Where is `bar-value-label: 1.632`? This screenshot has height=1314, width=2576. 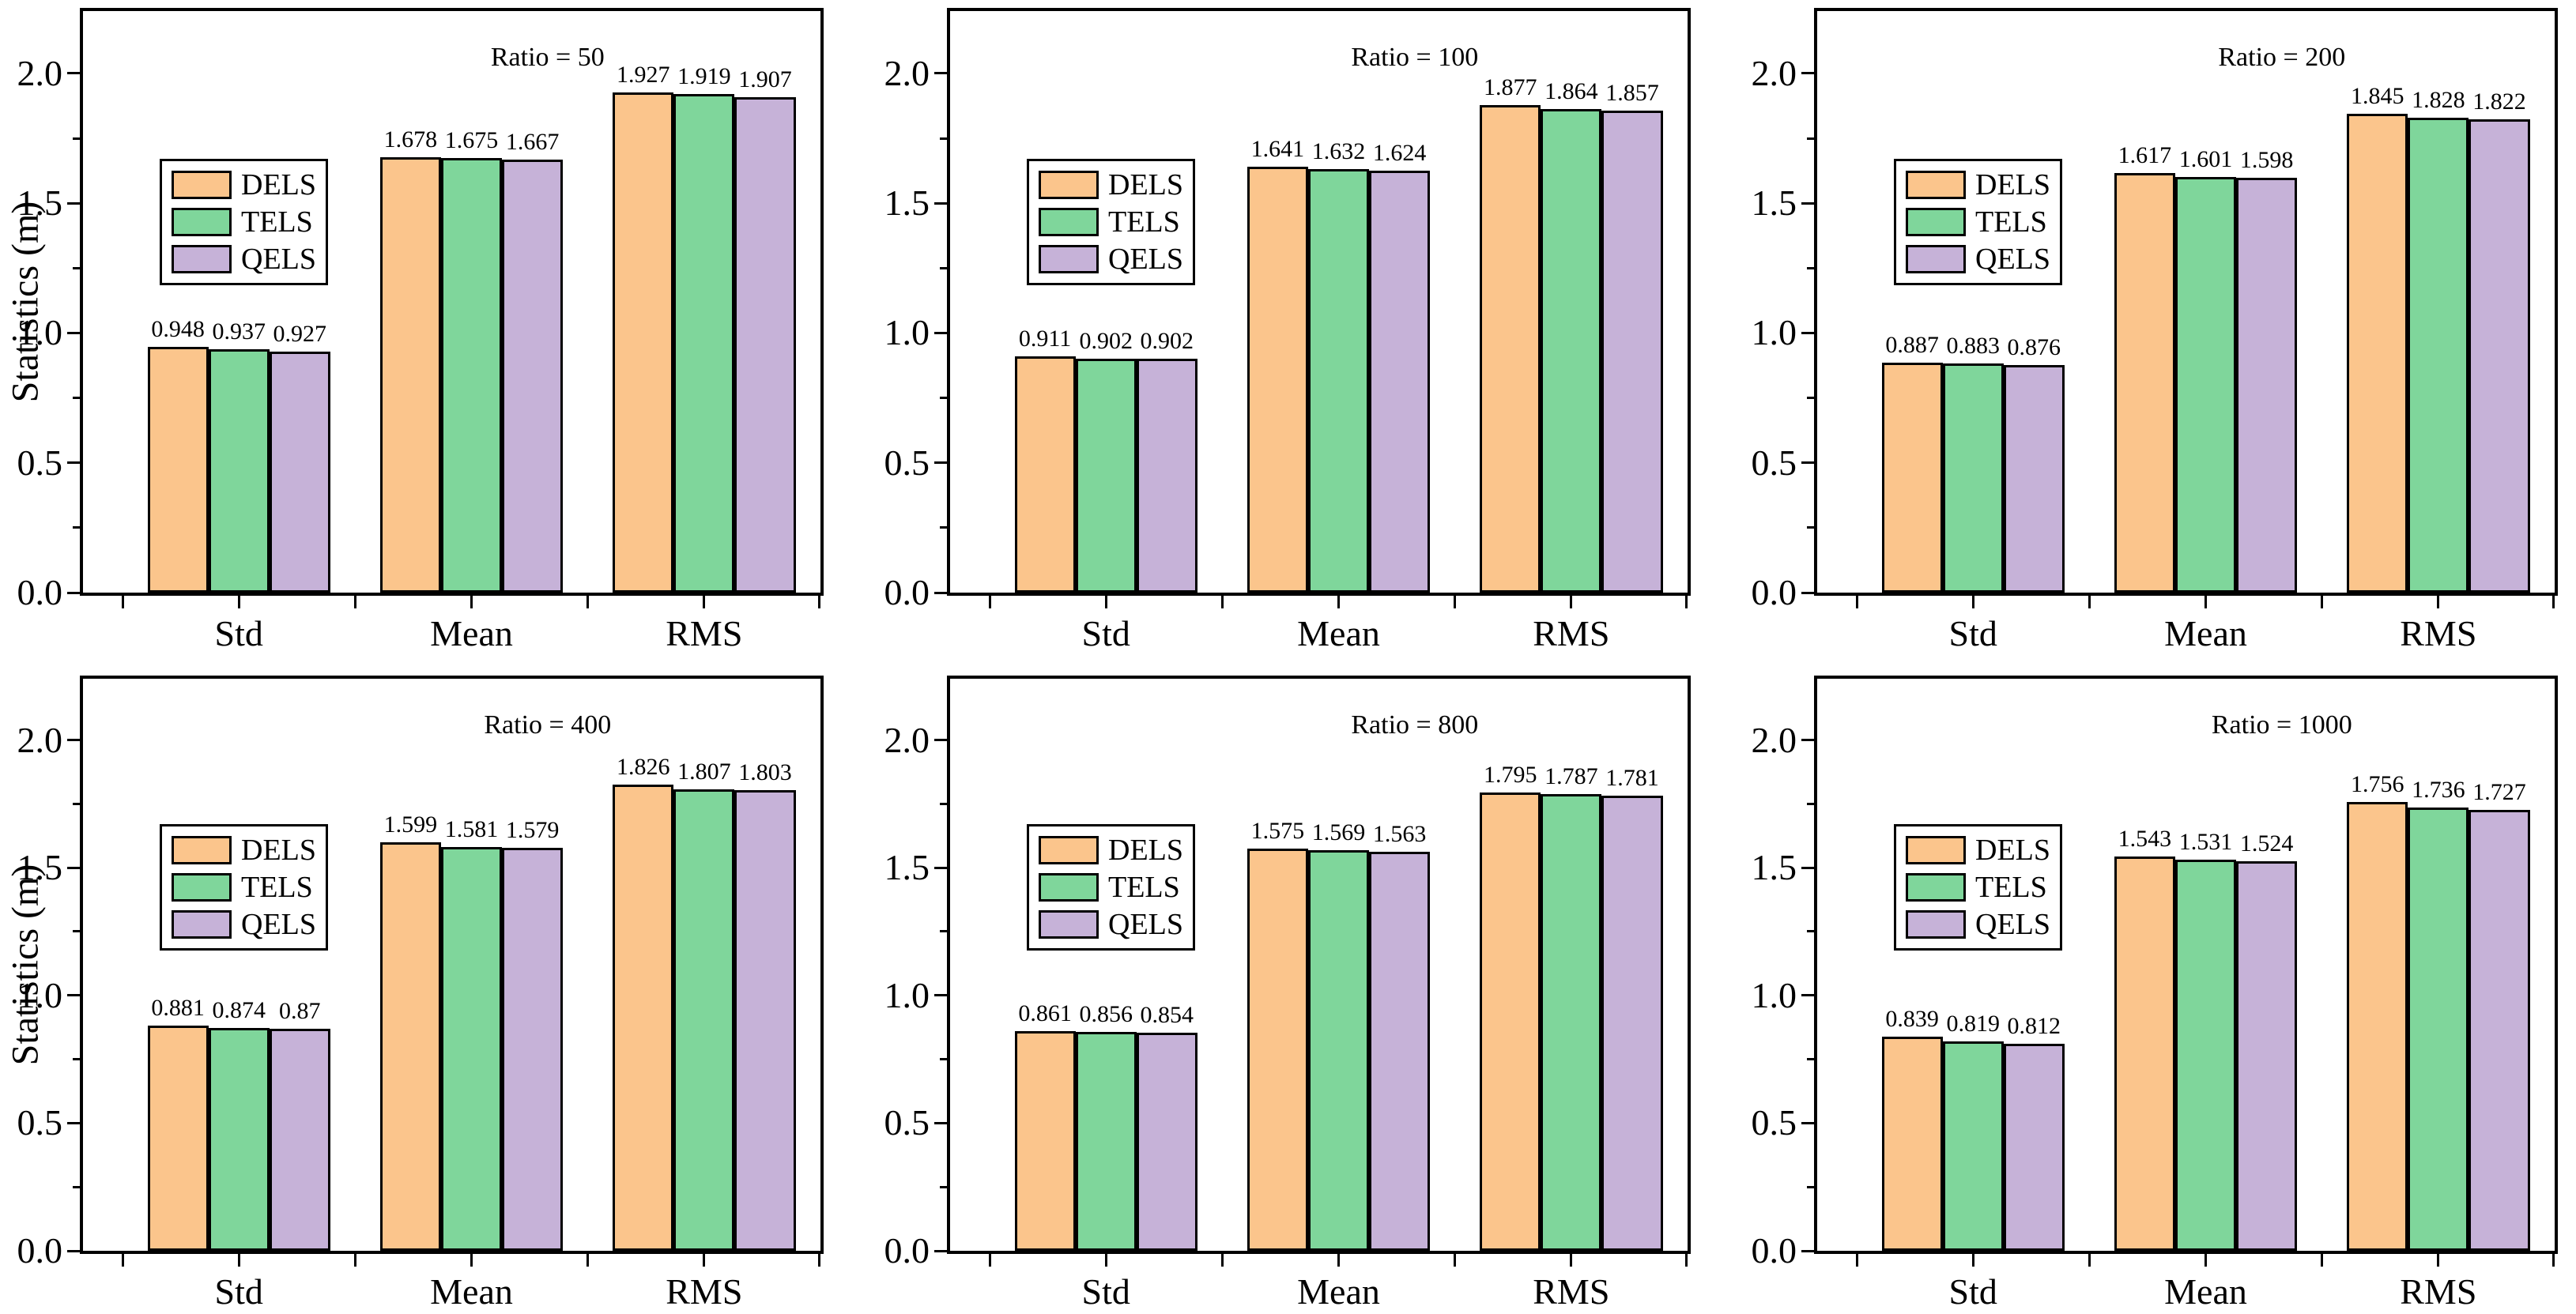
bar-value-label: 1.632 is located at coordinates (1338, 150).